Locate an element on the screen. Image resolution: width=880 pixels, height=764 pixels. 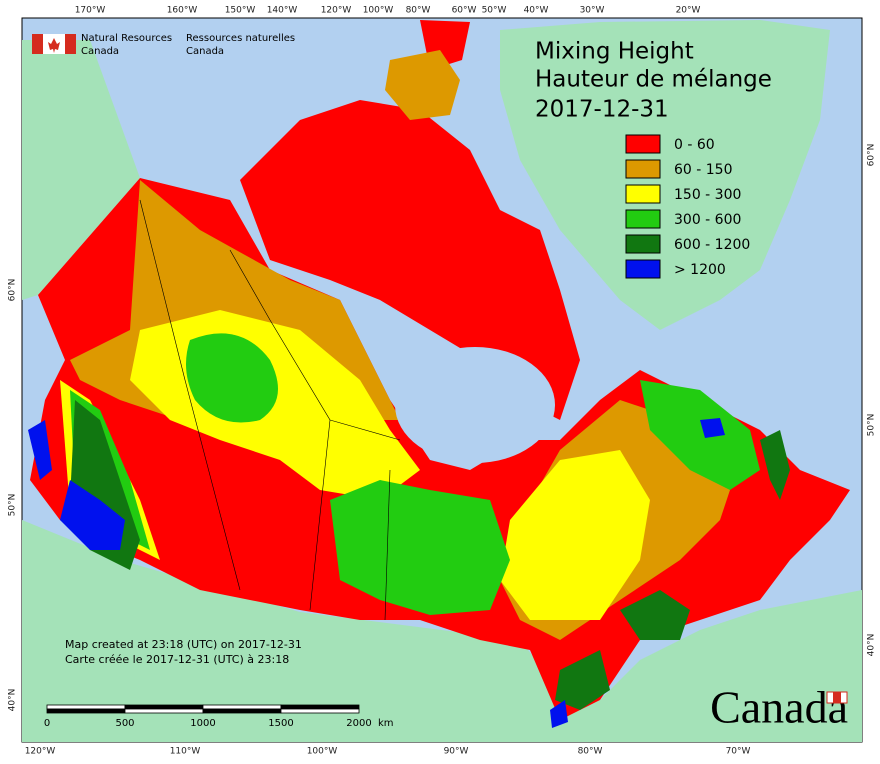
legend-label: 300 - 600 is located at coordinates (707, 220).